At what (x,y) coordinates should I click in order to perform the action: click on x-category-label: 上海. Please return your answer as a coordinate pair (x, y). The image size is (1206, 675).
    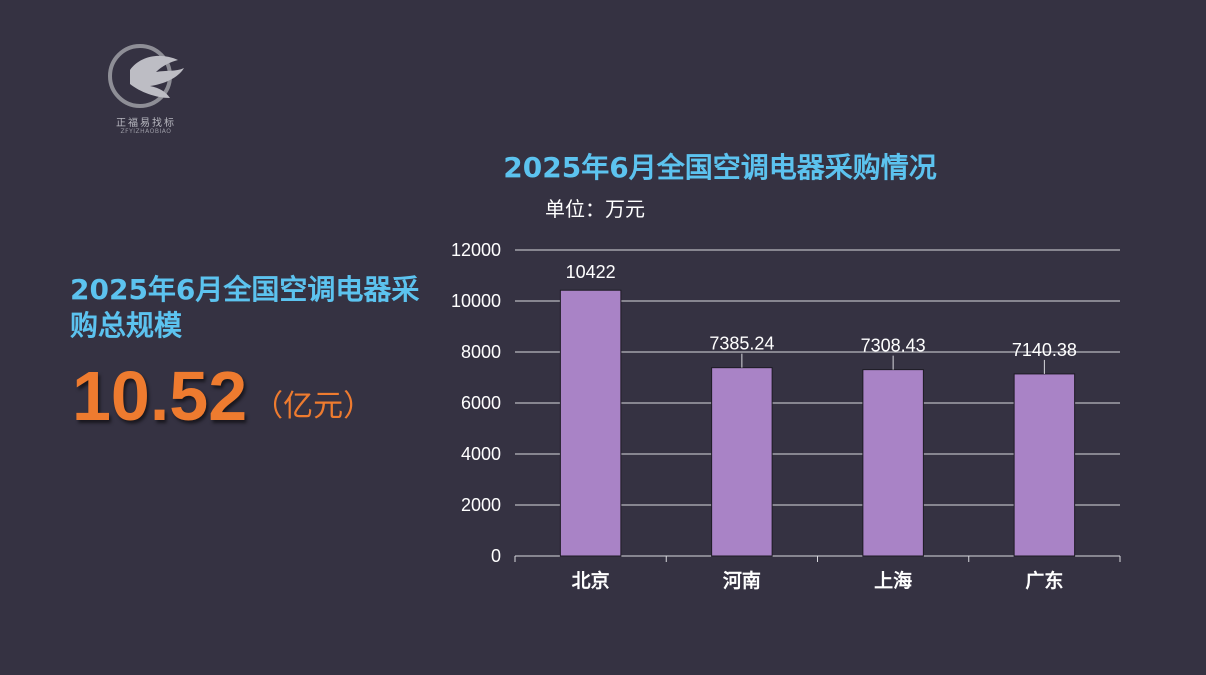
    Looking at the image, I should click on (893, 580).